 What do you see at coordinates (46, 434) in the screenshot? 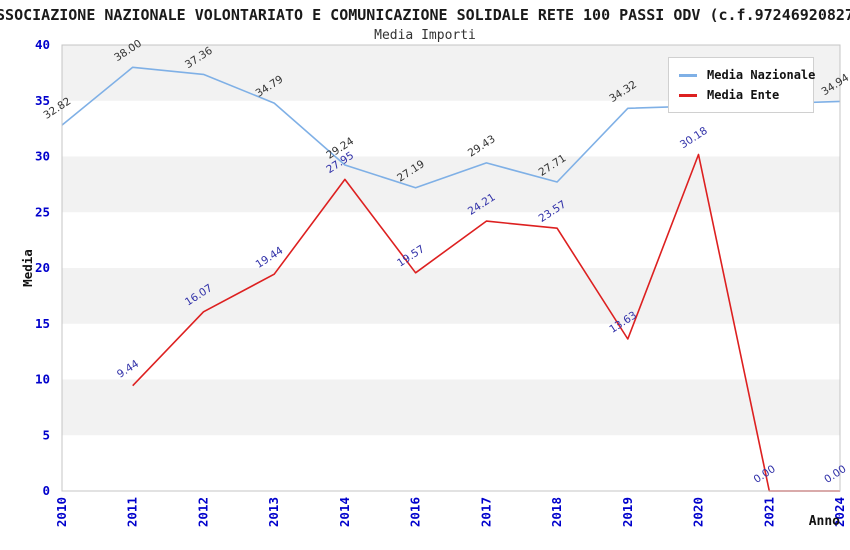
I see `y-axis-tick-label: 5` at bounding box center [46, 434].